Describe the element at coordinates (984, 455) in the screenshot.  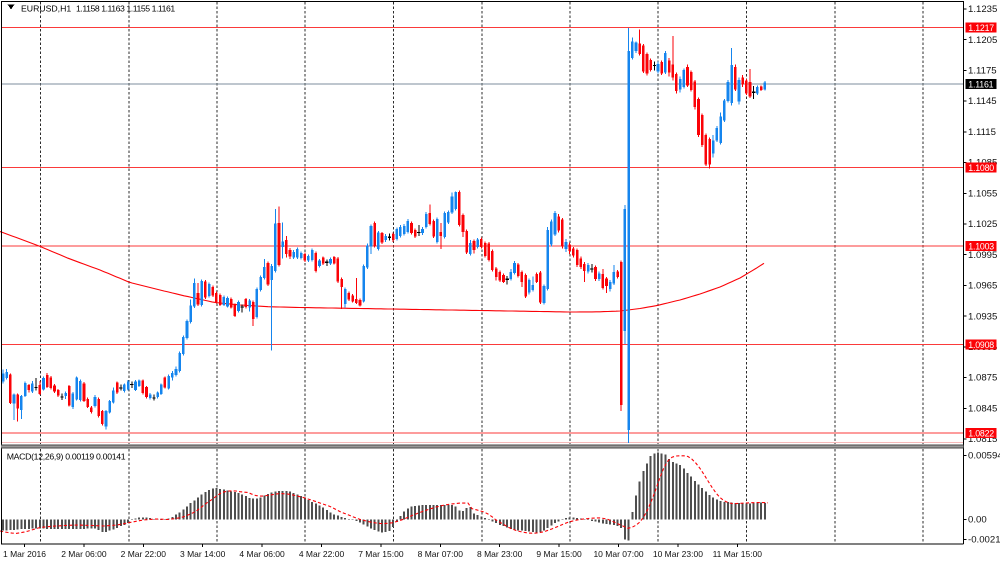
I see `svg-text: 0.00594` at that location.